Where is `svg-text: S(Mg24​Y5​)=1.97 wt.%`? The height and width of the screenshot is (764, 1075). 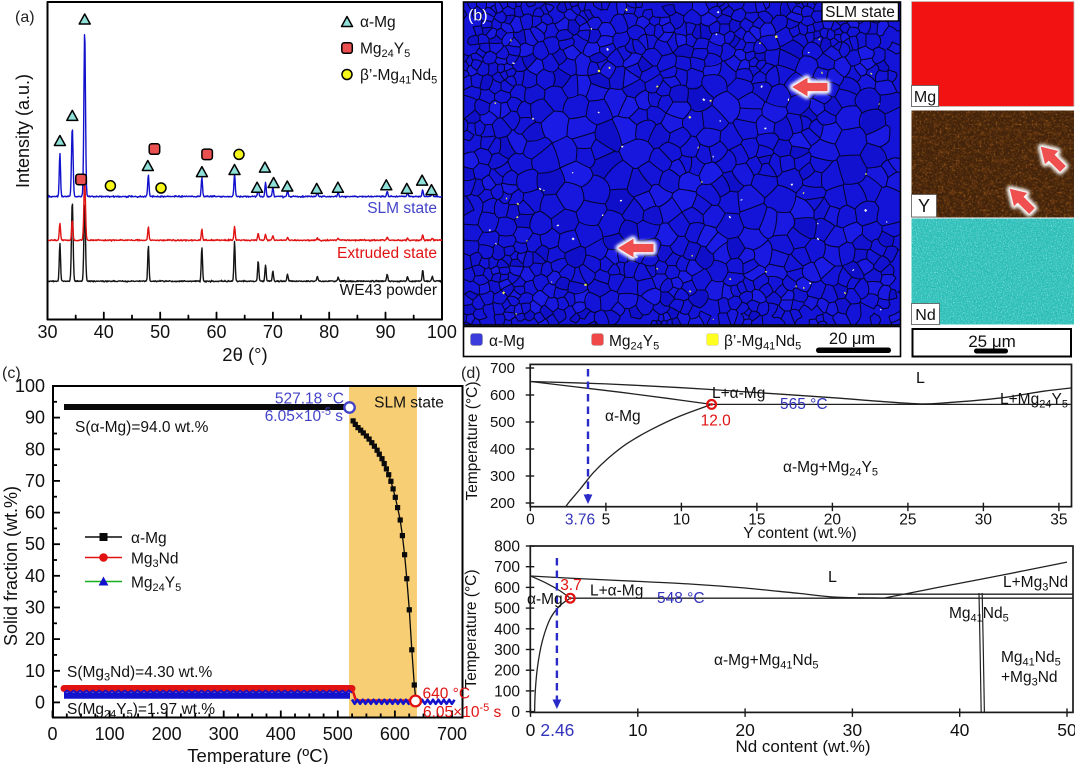 svg-text: S(Mg24​Y5​)=1.97 wt.% is located at coordinates (141, 711).